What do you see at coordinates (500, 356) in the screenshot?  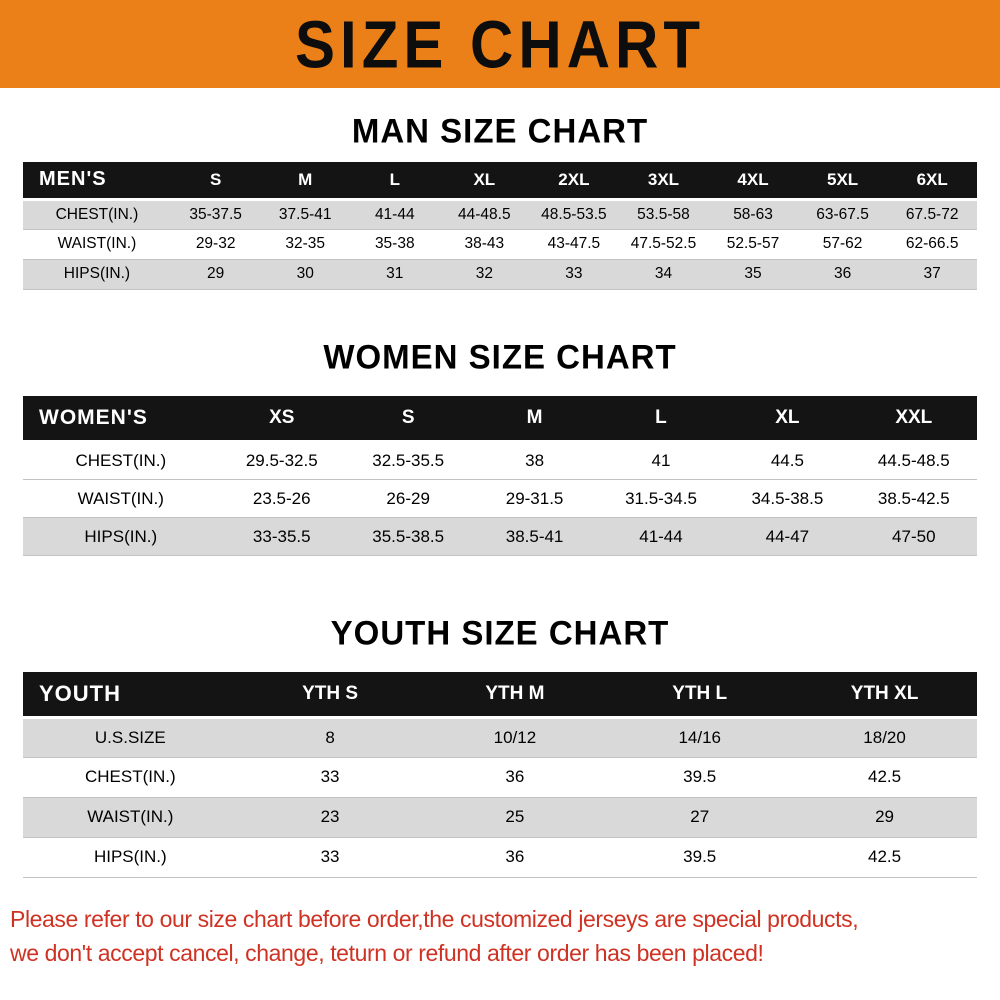 I see `women-section-heading: WOMEN SIZE CHART` at bounding box center [500, 356].